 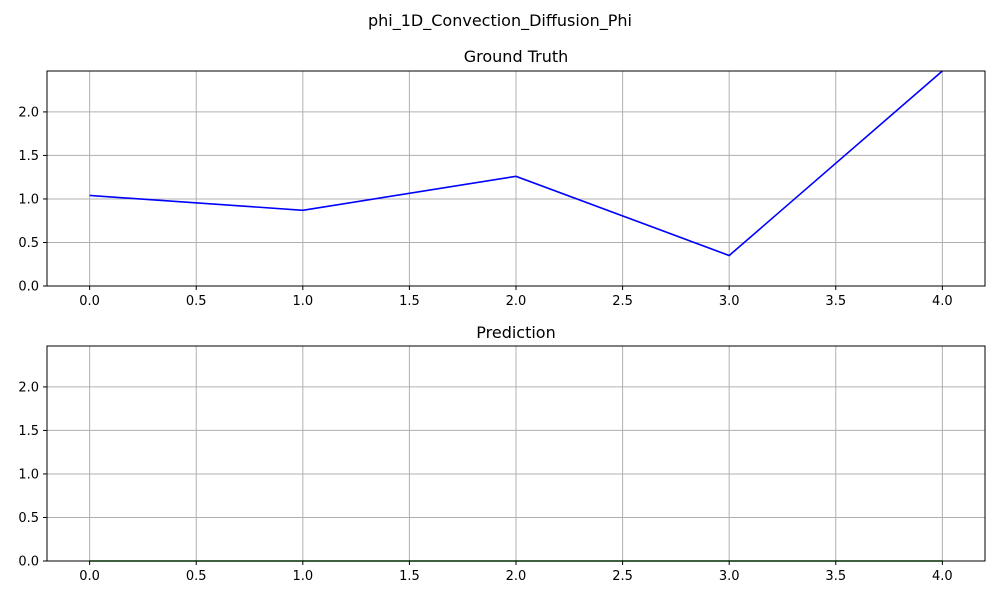 What do you see at coordinates (835, 301) in the screenshot?
I see `ground-truth-x-tick-label: 3.5` at bounding box center [835, 301].